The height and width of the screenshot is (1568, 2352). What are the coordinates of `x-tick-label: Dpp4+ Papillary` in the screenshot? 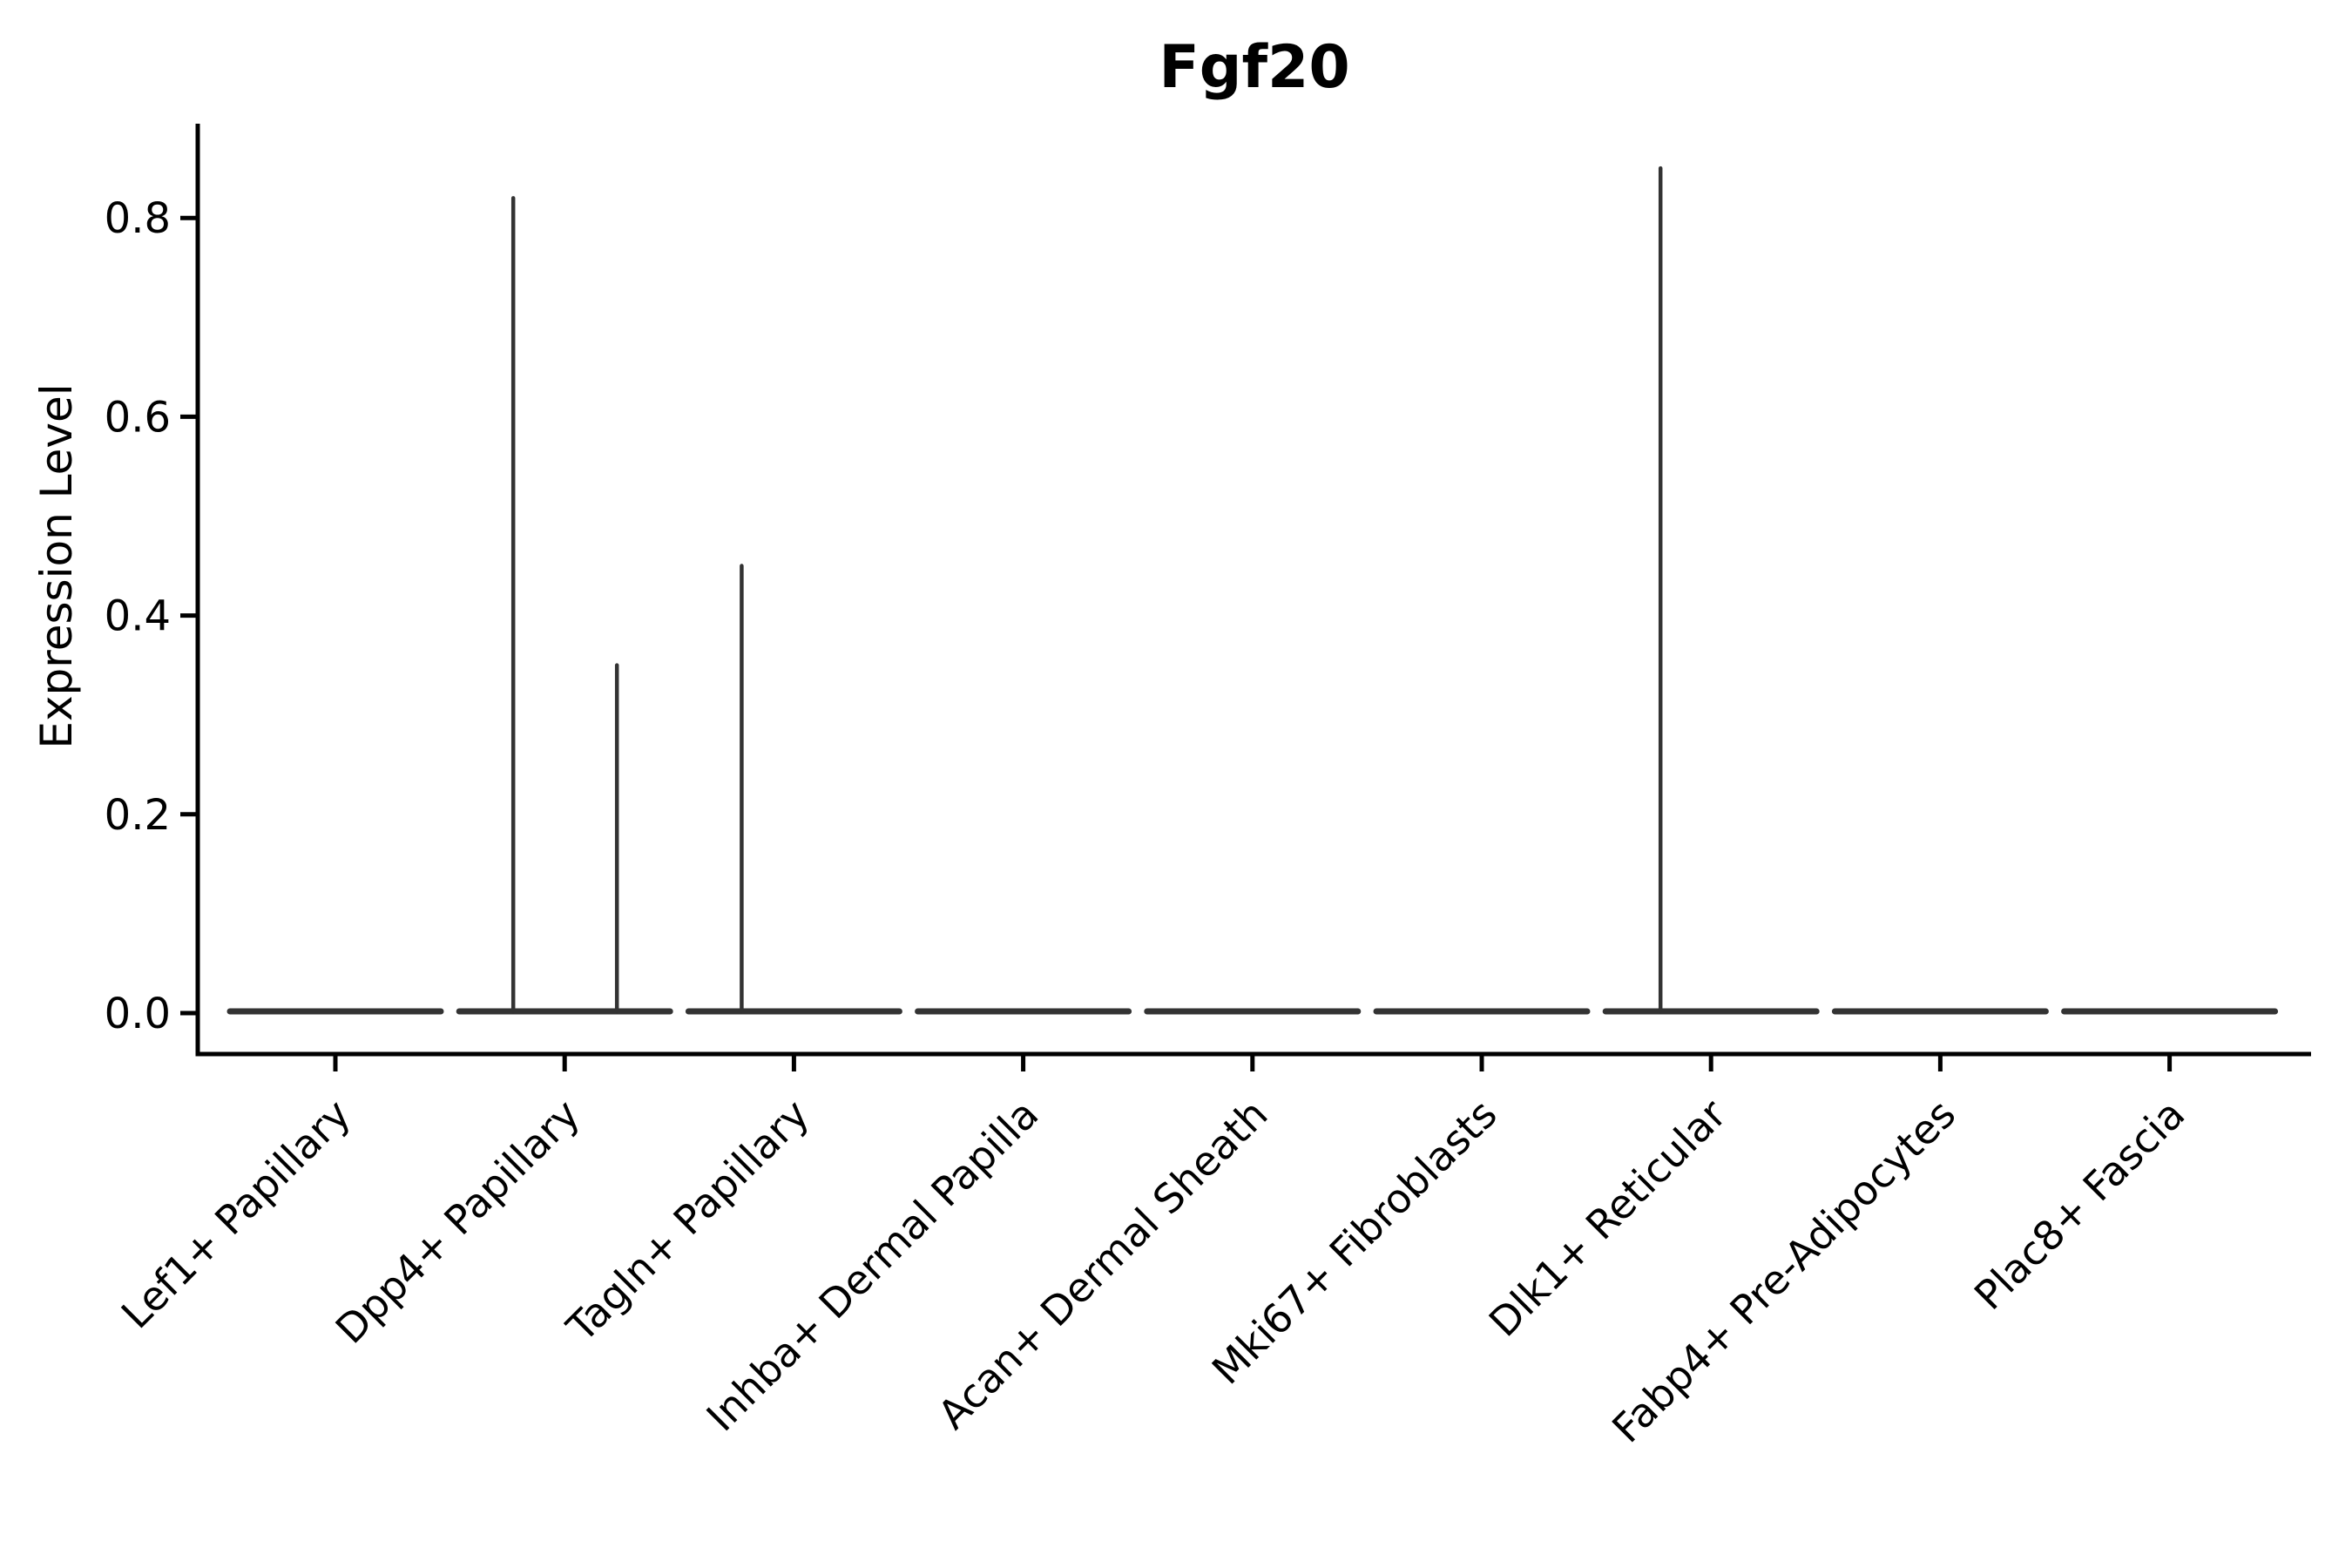 It's located at (458, 1222).